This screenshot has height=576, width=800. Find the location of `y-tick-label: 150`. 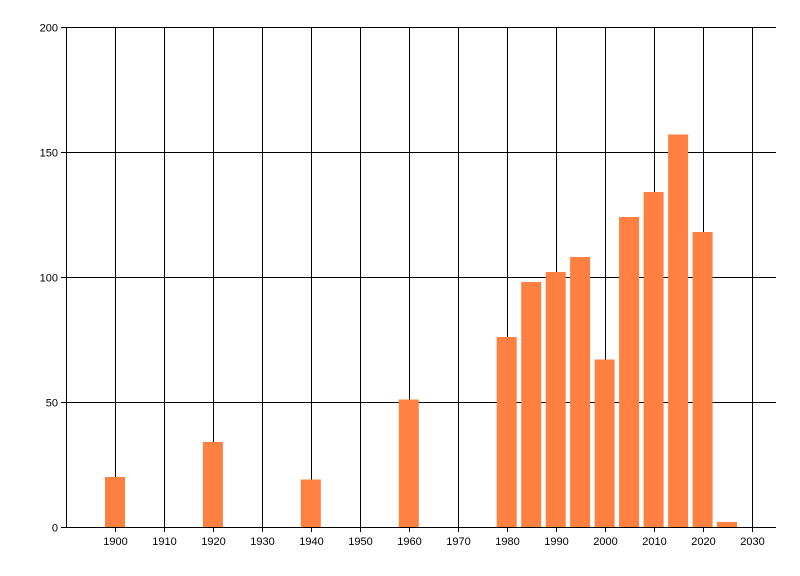

y-tick-label: 150 is located at coordinates (49, 154).